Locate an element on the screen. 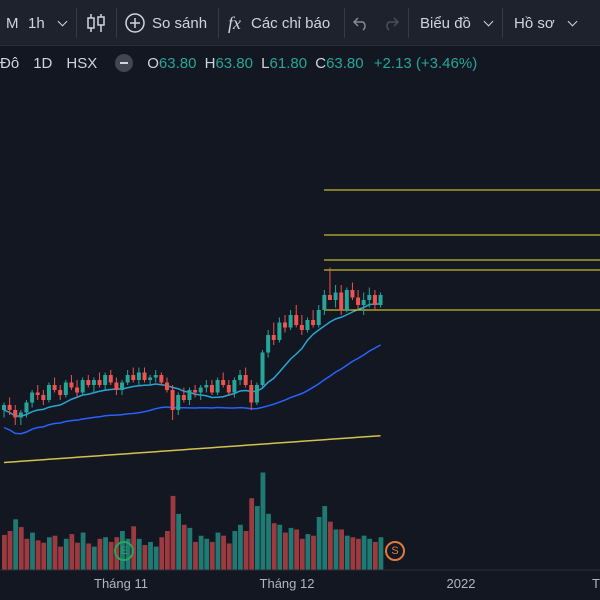  split-badge: S is located at coordinates (395, 551).